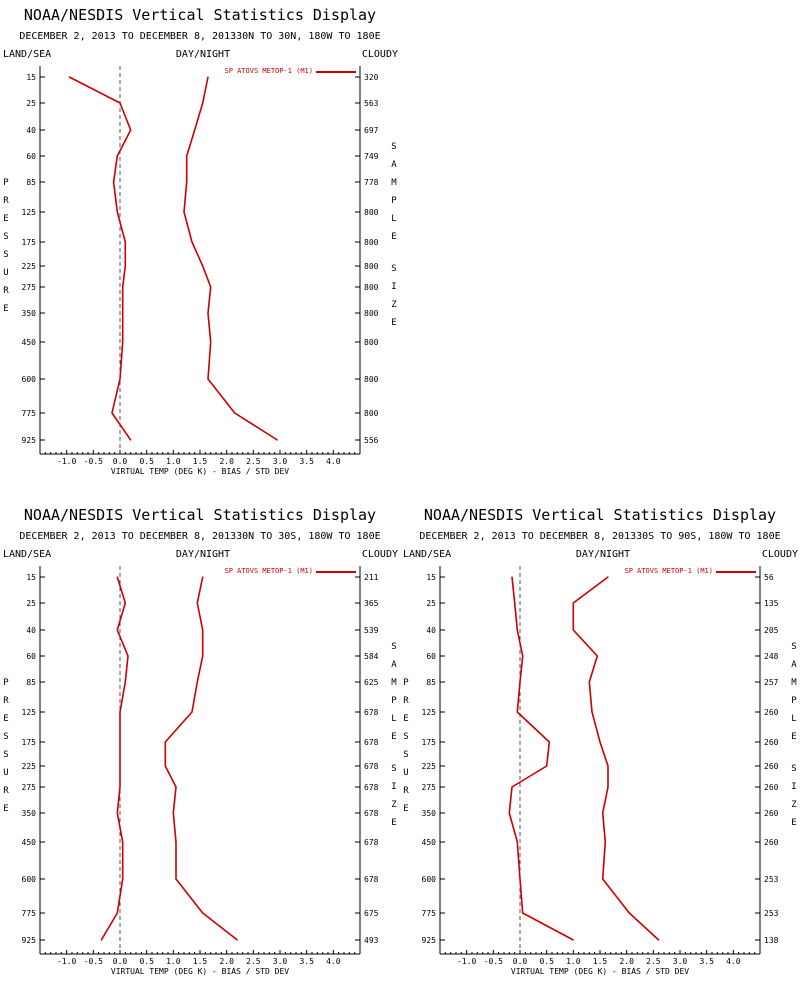  I want to click on pressure-level-label: 600, so click(29, 879).